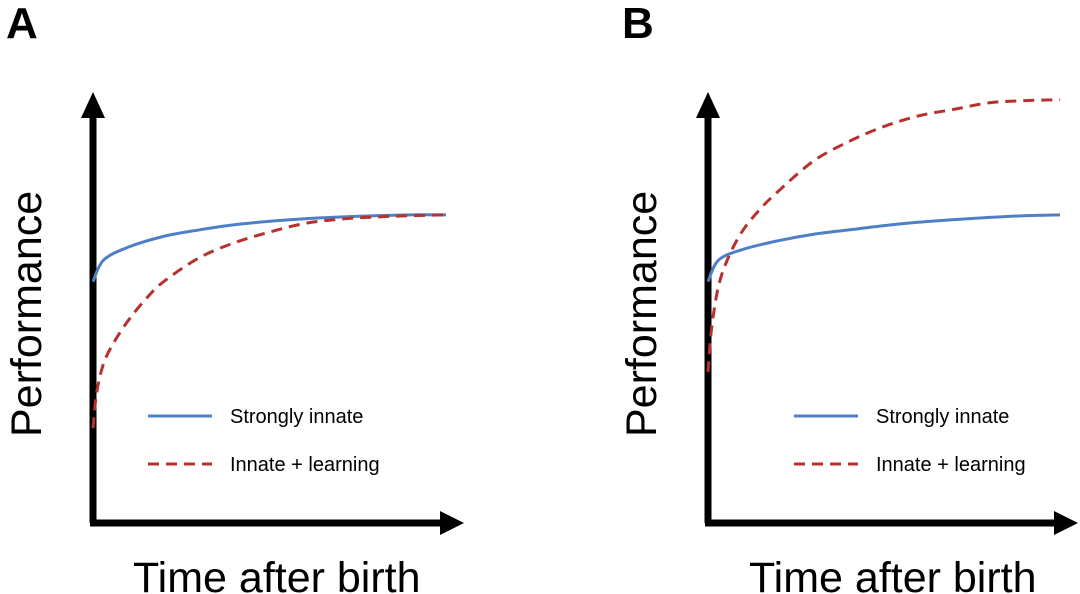 The height and width of the screenshot is (594, 1080). What do you see at coordinates (277, 574) in the screenshot?
I see `panel-a-x-axis-title: Time after birth` at bounding box center [277, 574].